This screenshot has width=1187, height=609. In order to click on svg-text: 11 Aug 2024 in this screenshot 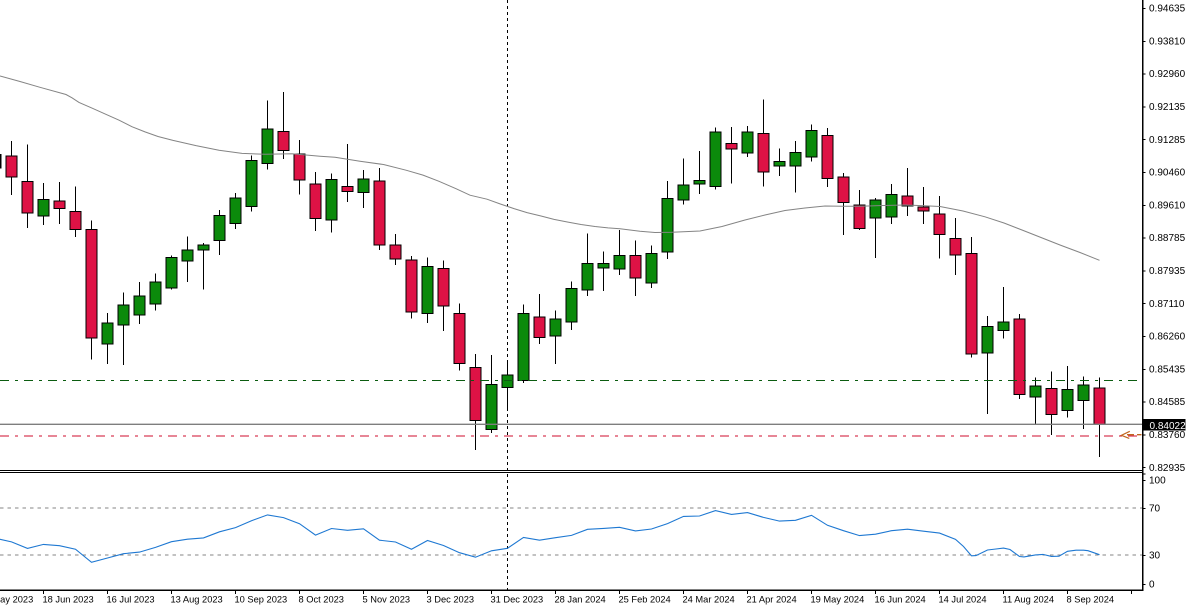, I will do `click(1029, 600)`.